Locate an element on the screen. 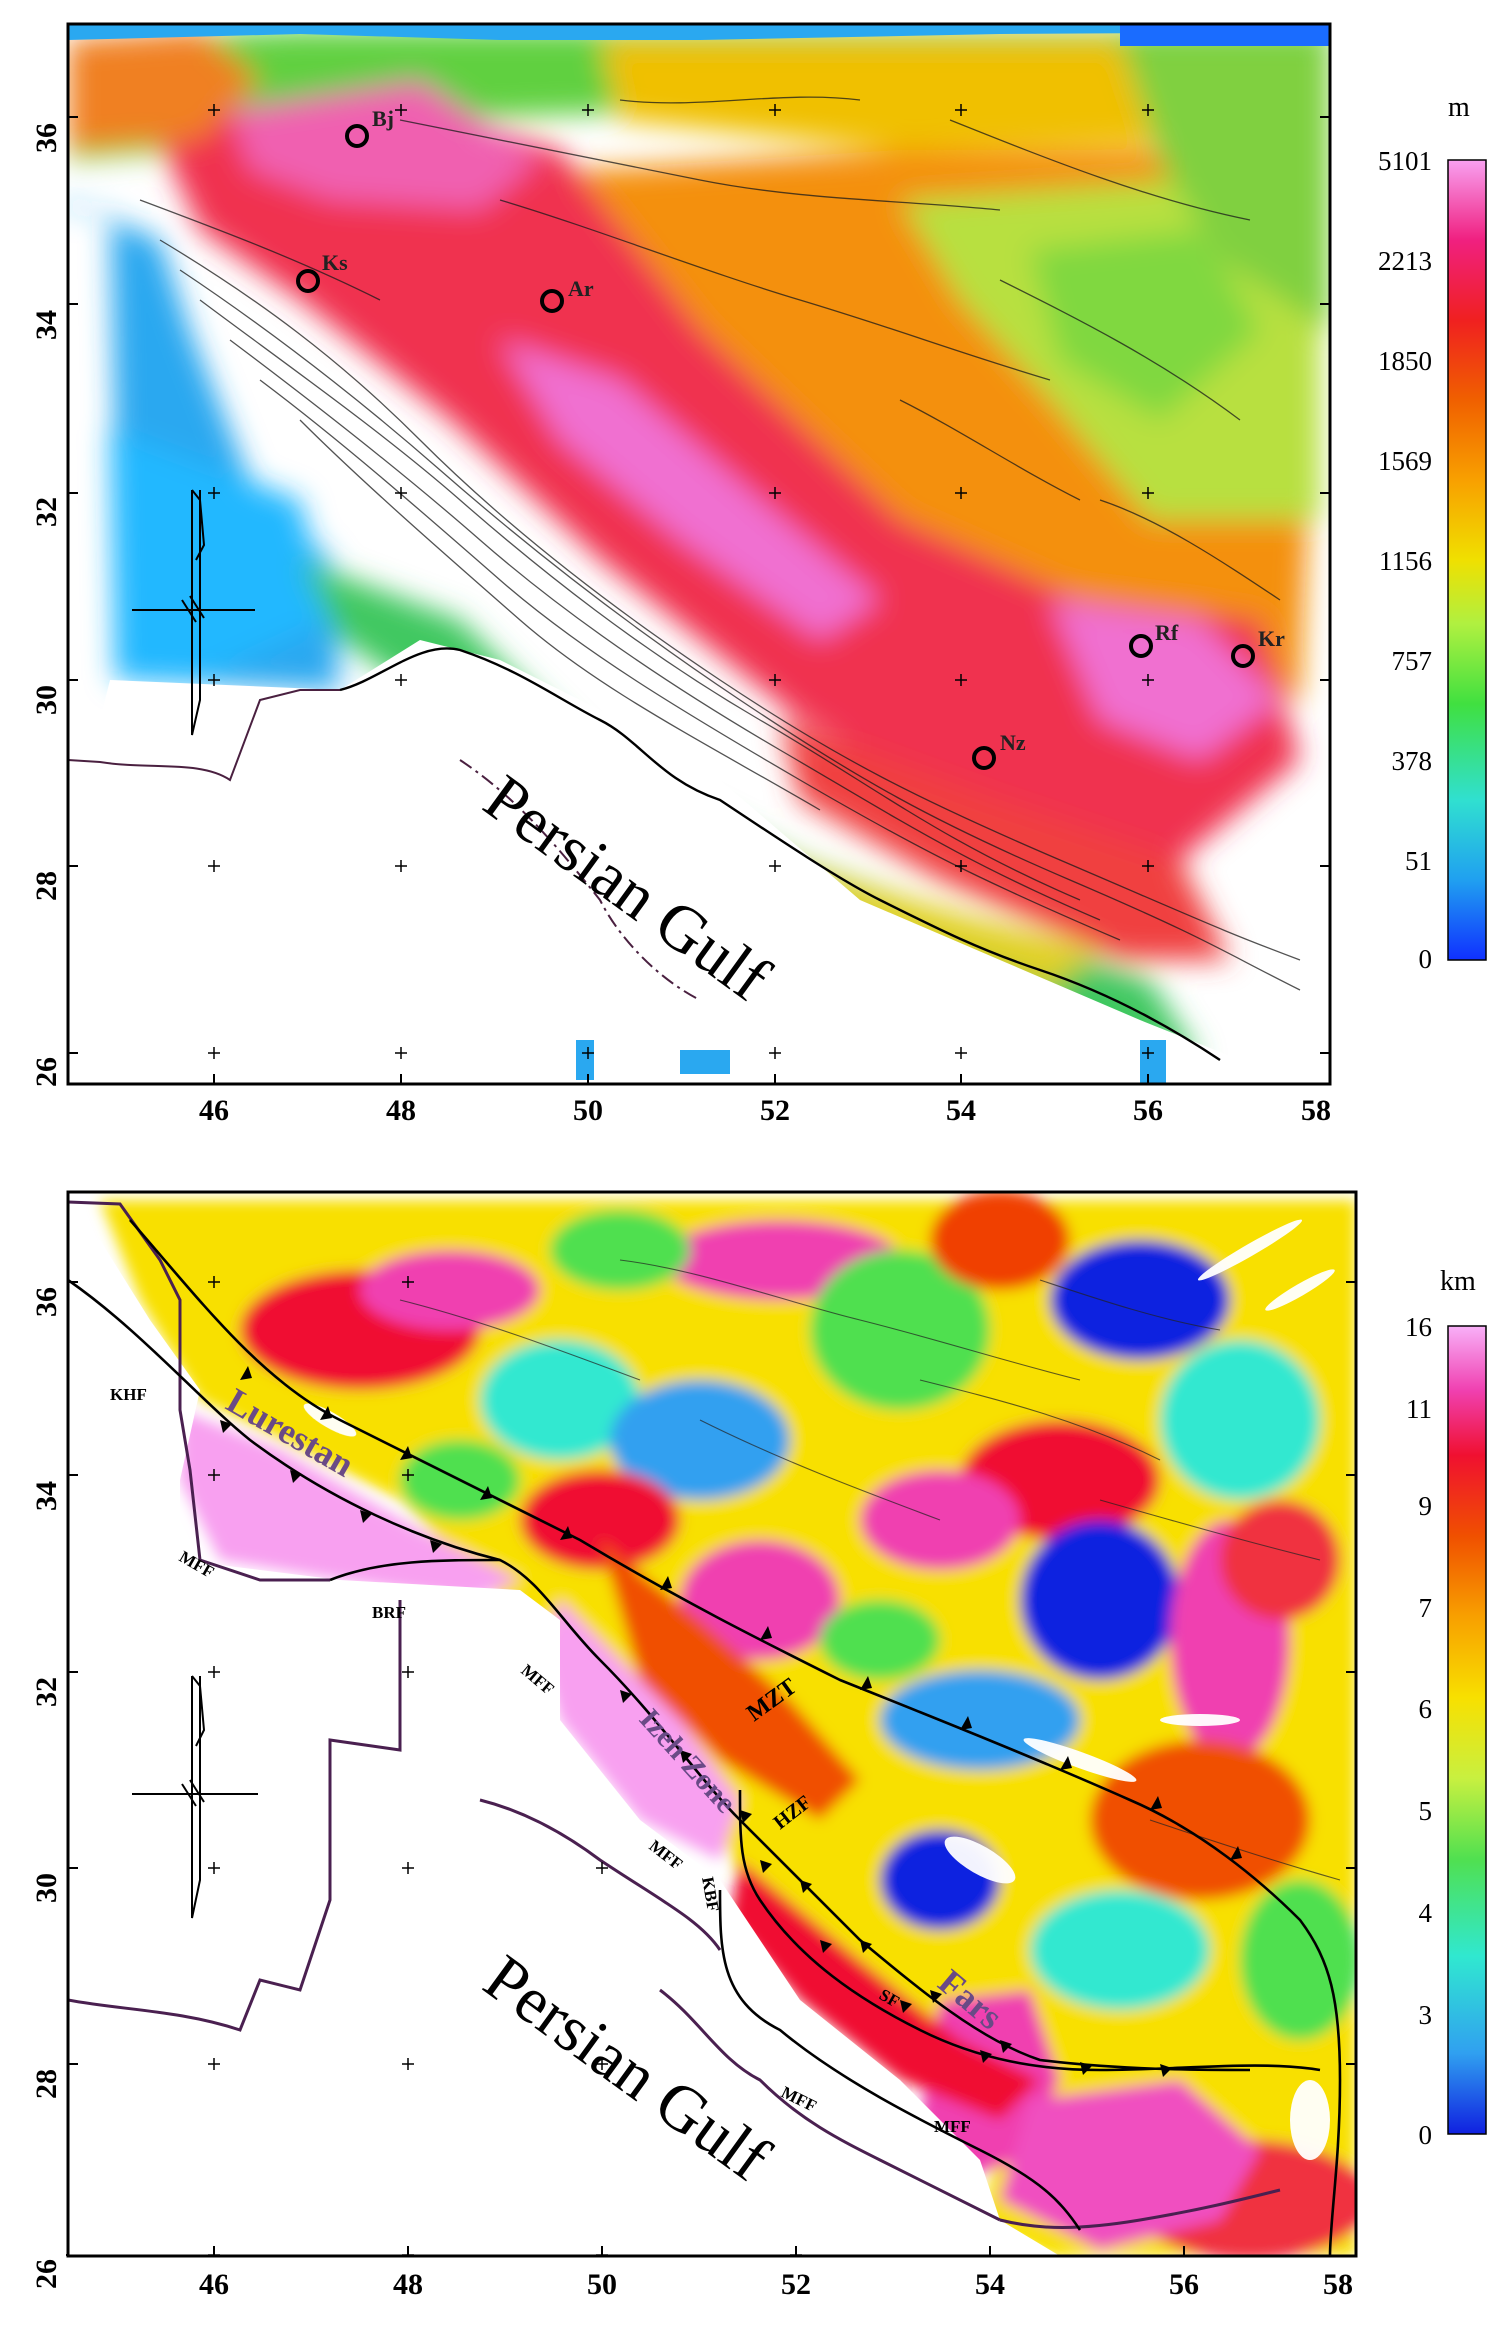 This screenshot has width=1499, height=2335. bottom-colorbar-unit: km is located at coordinates (1458, 1281).